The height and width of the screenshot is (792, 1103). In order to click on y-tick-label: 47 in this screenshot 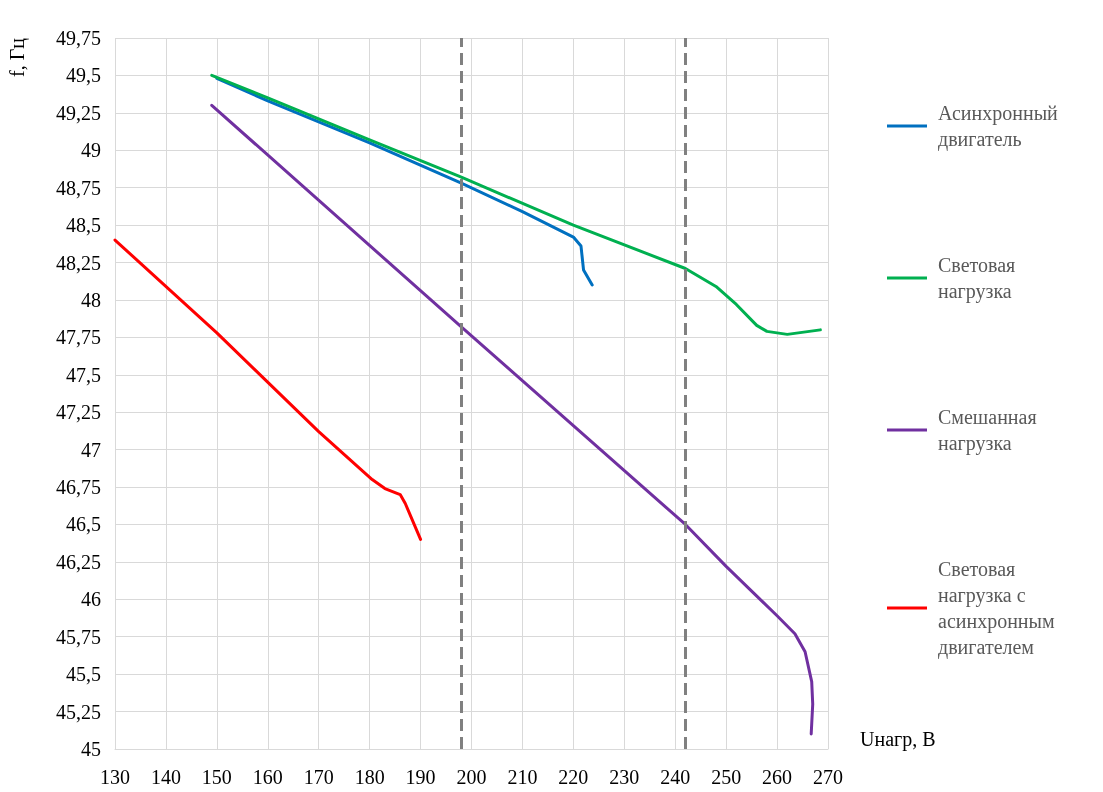, I will do `click(91, 449)`.